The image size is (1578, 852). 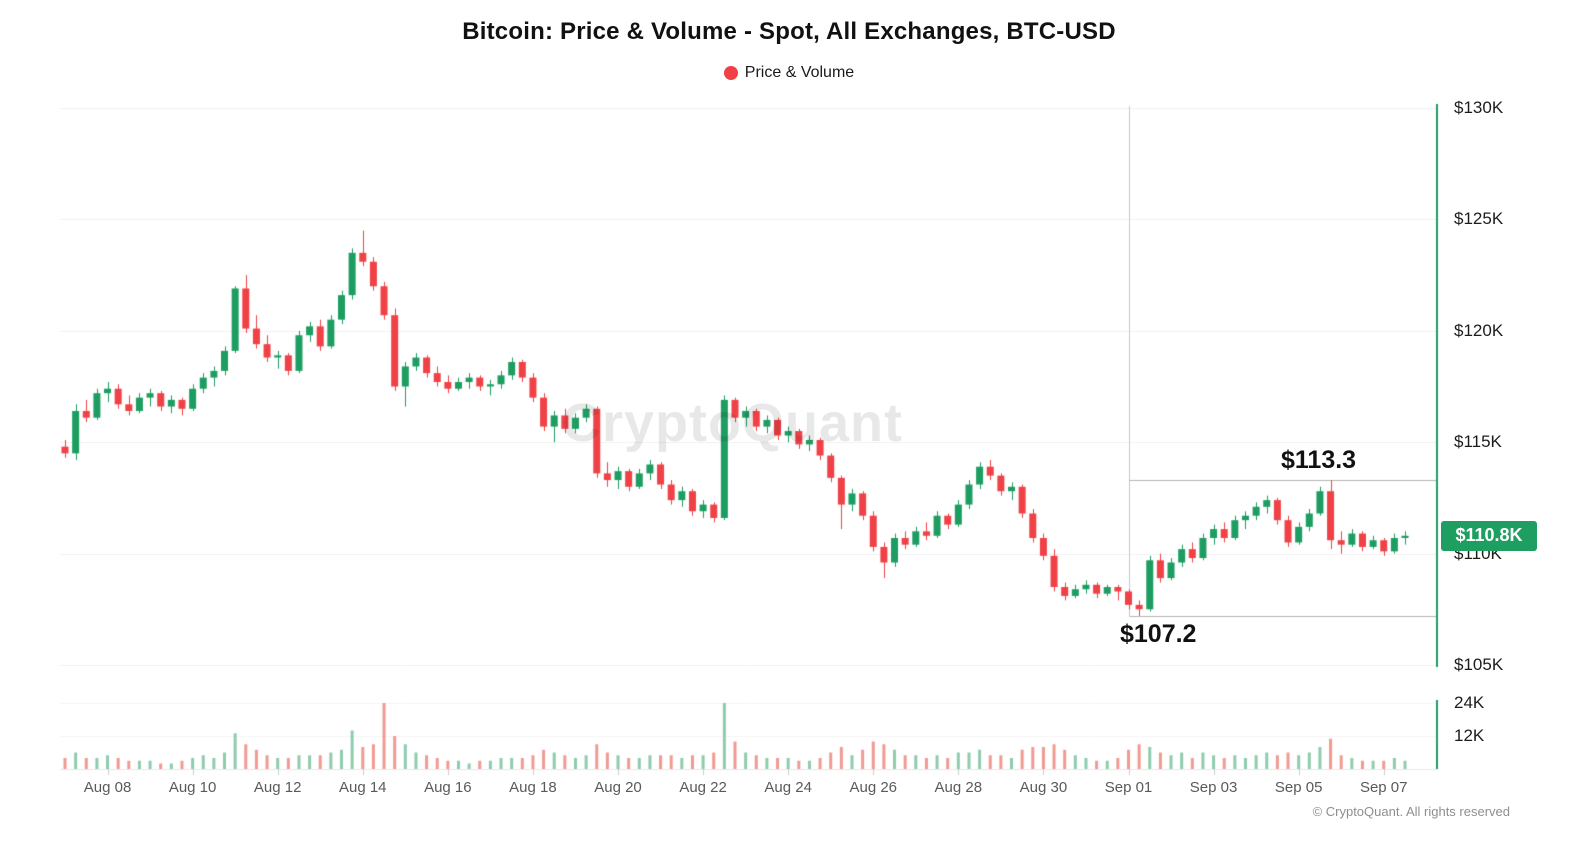 What do you see at coordinates (1128, 787) in the screenshot?
I see `x-axis-tick: Sep 01` at bounding box center [1128, 787].